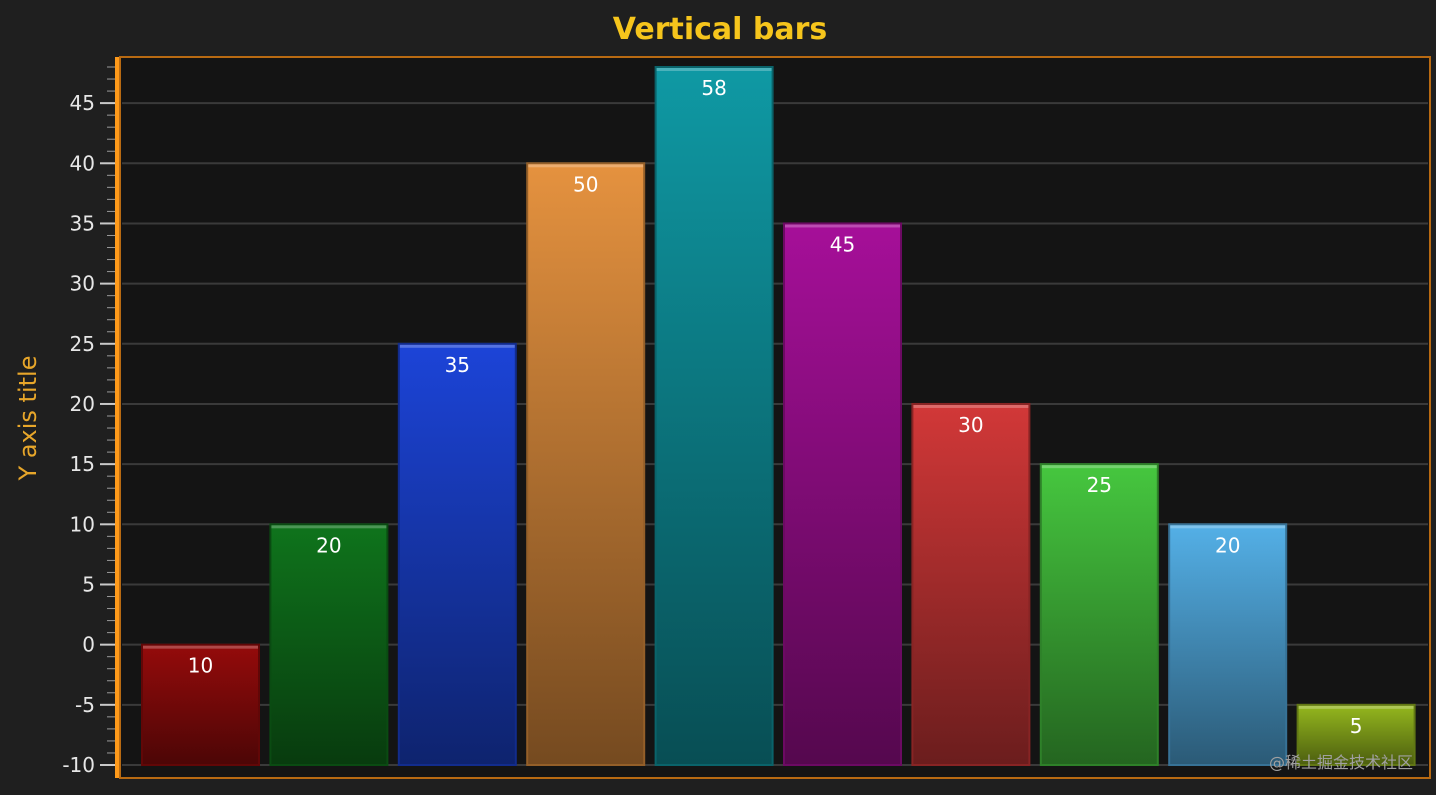  Describe the element at coordinates (82, 284) in the screenshot. I see `y-tick-label: 30` at that location.